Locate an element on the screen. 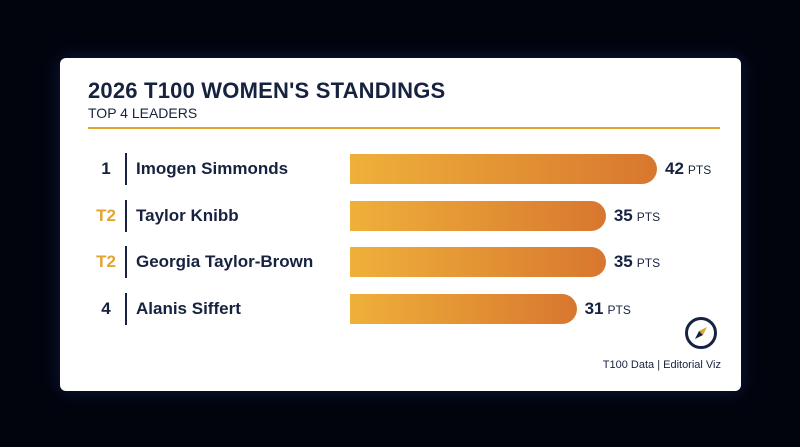  standings-row: T2 Georgia Taylor-Brown 35 PTS is located at coordinates (400, 262).